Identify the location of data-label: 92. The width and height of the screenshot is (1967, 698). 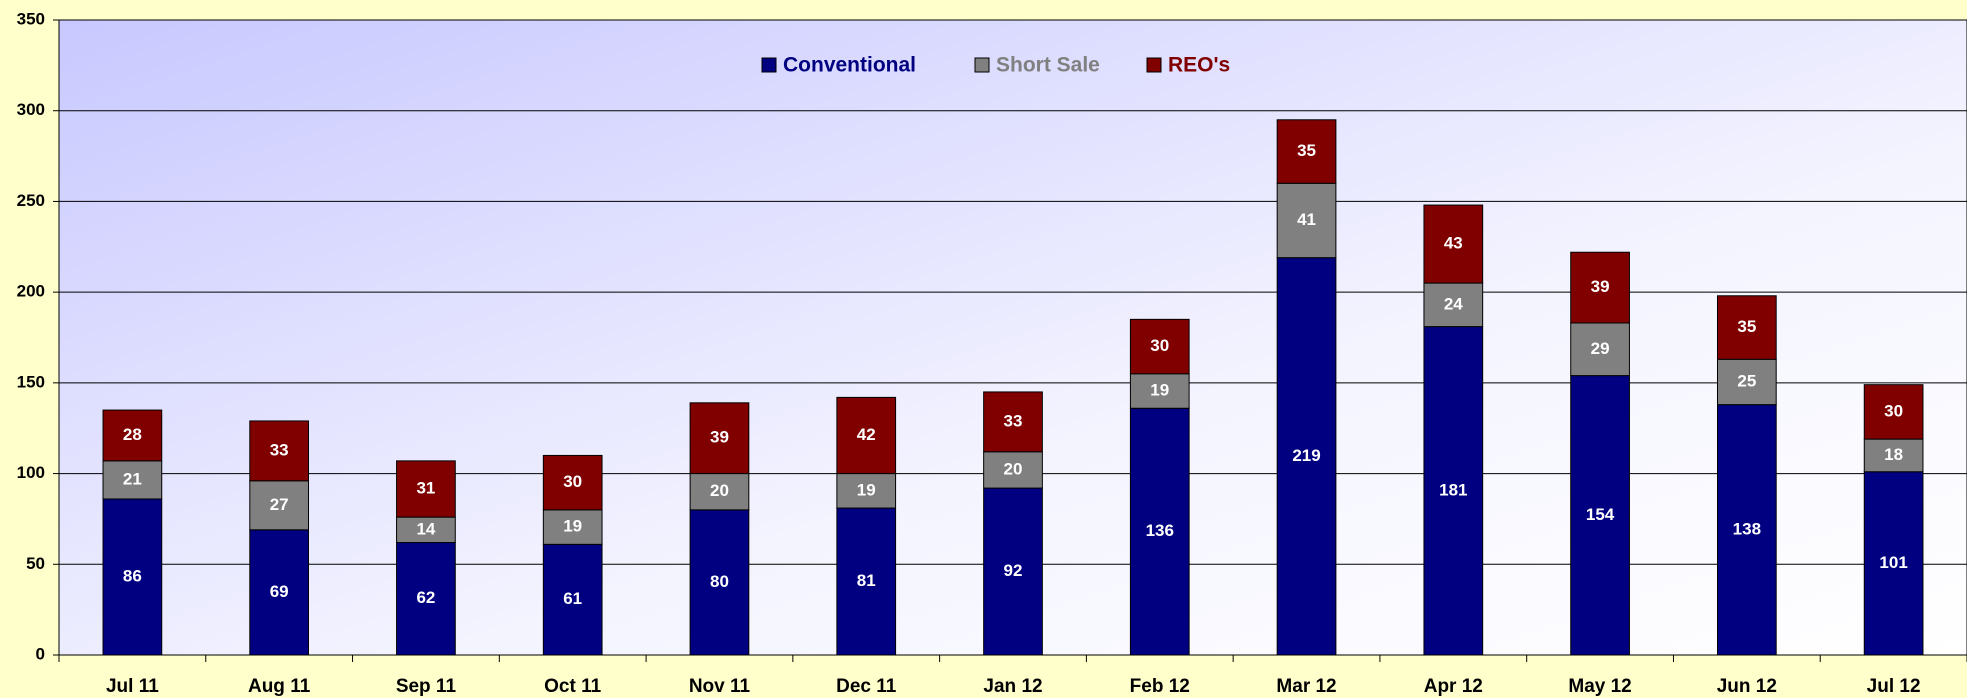
(1013, 570).